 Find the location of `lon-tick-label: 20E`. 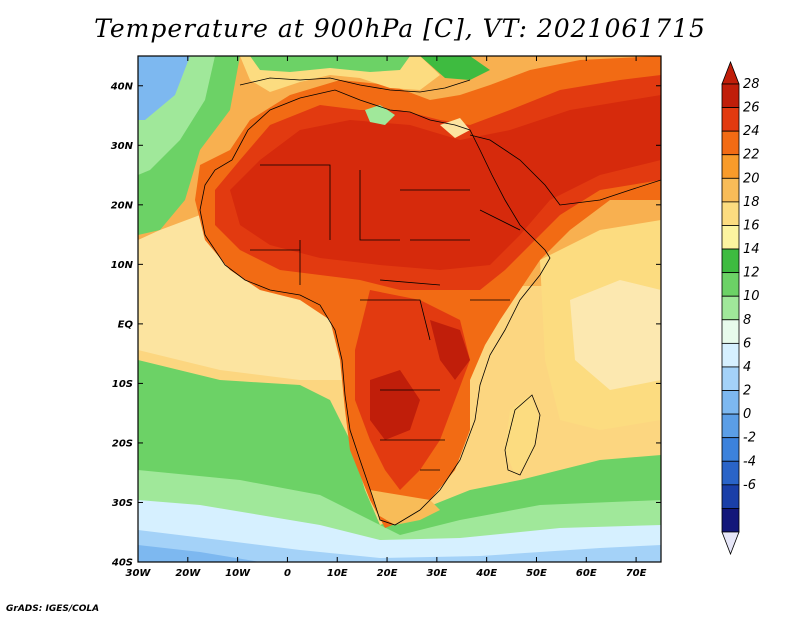

lon-tick-label: 20E is located at coordinates (387, 573).